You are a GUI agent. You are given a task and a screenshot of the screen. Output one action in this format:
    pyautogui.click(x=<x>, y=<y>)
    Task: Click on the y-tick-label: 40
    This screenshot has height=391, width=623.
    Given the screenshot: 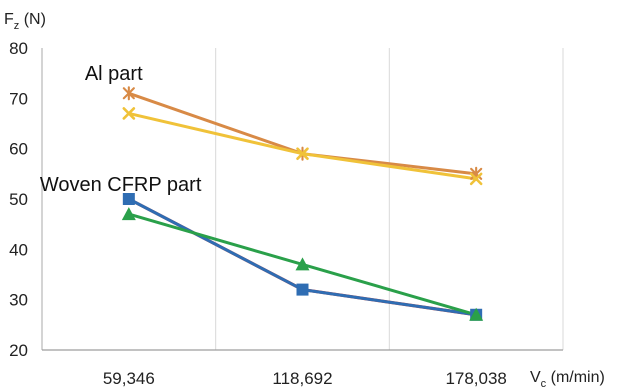 What is the action you would take?
    pyautogui.click(x=18, y=249)
    